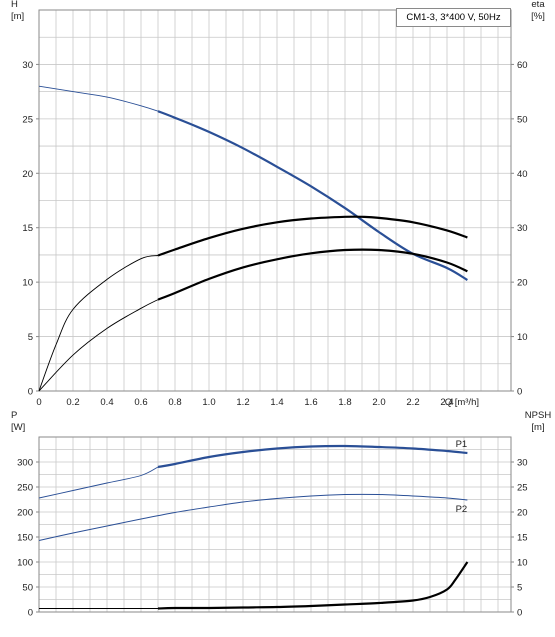  I want to click on y-right-axis-unit: [%], so click(538, 16).